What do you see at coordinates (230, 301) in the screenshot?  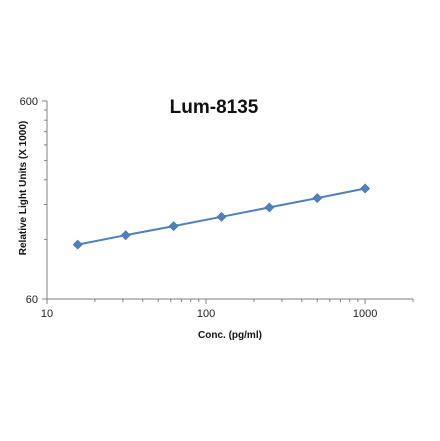 I see `x-ticks` at bounding box center [230, 301].